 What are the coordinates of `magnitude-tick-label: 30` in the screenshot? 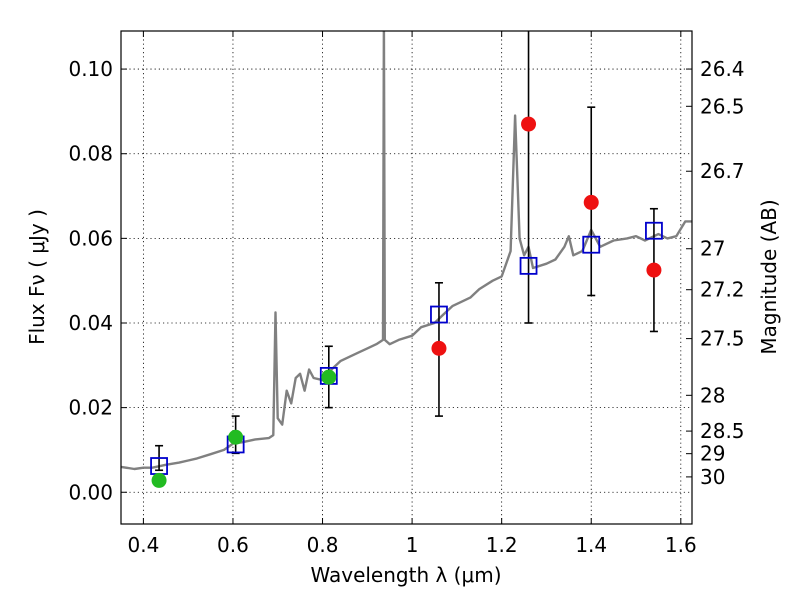 It's located at (712, 477).